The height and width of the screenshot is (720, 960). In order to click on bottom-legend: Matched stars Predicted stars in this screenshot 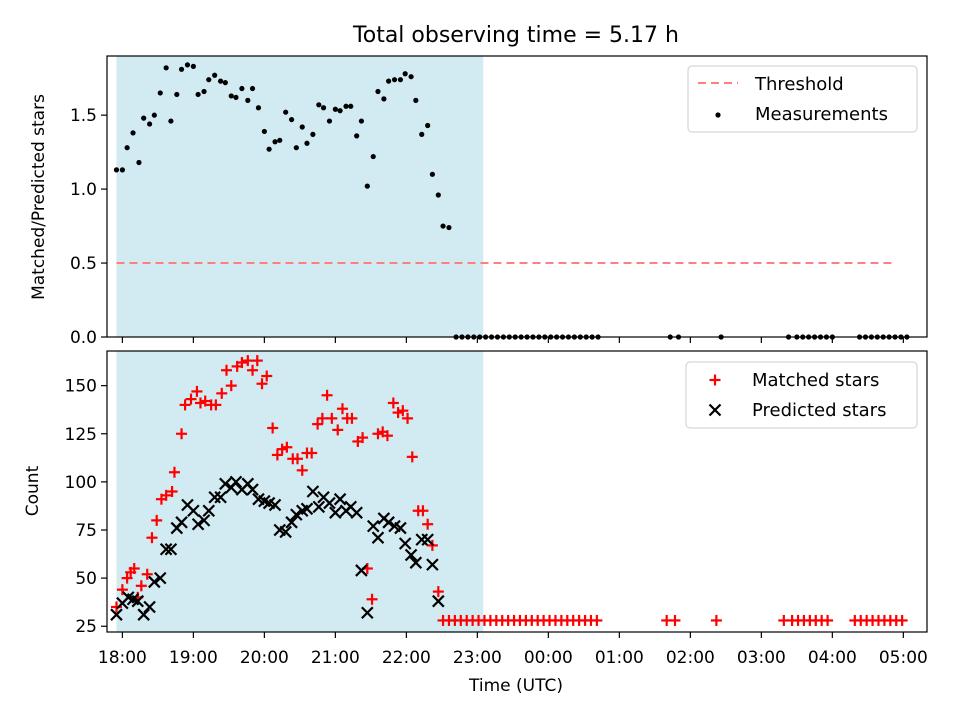, I will do `click(801, 395)`.